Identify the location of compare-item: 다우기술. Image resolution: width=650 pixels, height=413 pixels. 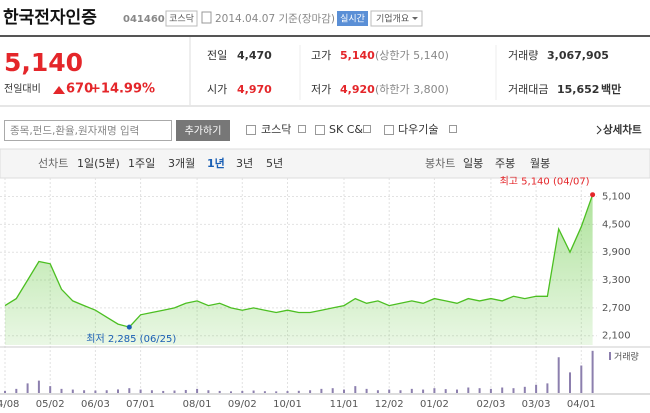
(418, 129).